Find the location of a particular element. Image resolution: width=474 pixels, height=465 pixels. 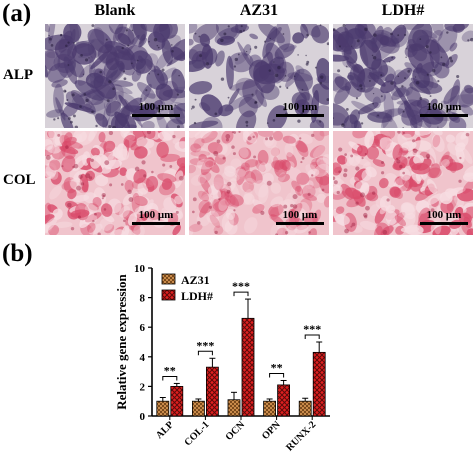

micrograph-col-ldh is located at coordinates (403, 183).